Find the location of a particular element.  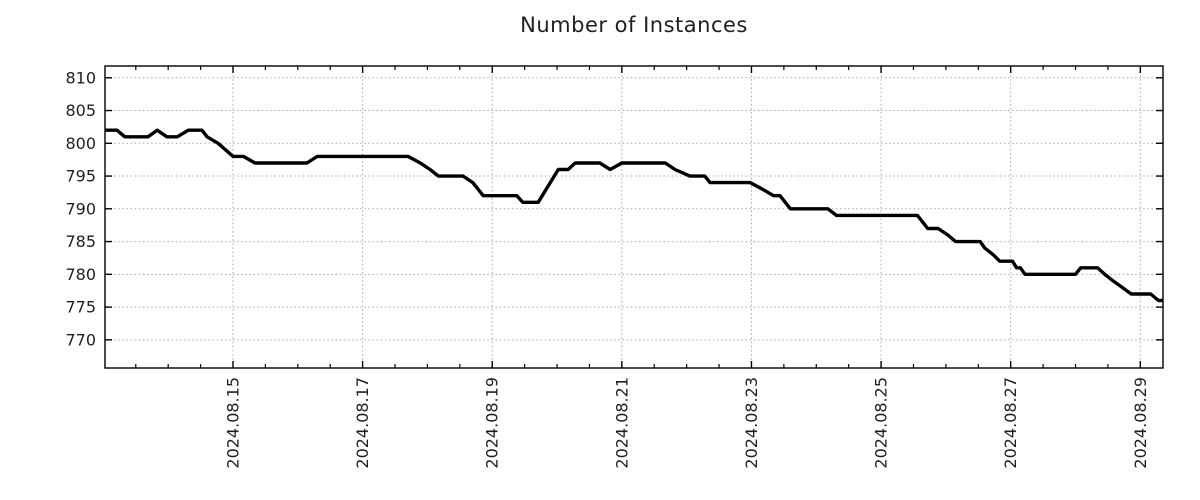

chart-title: Number of Instances is located at coordinates (634, 25).